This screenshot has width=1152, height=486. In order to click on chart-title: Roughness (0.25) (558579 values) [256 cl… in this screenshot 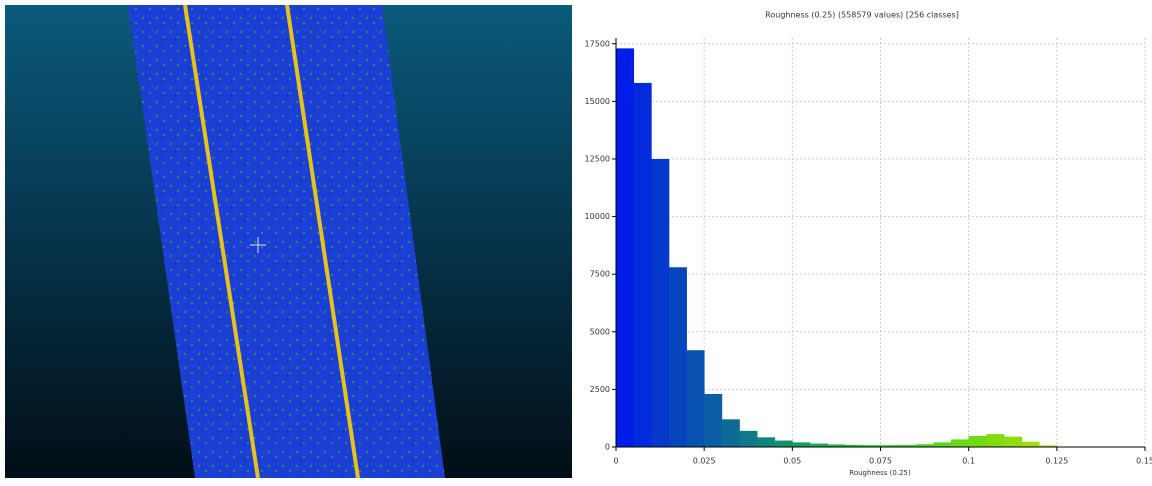, I will do `click(862, 15)`.